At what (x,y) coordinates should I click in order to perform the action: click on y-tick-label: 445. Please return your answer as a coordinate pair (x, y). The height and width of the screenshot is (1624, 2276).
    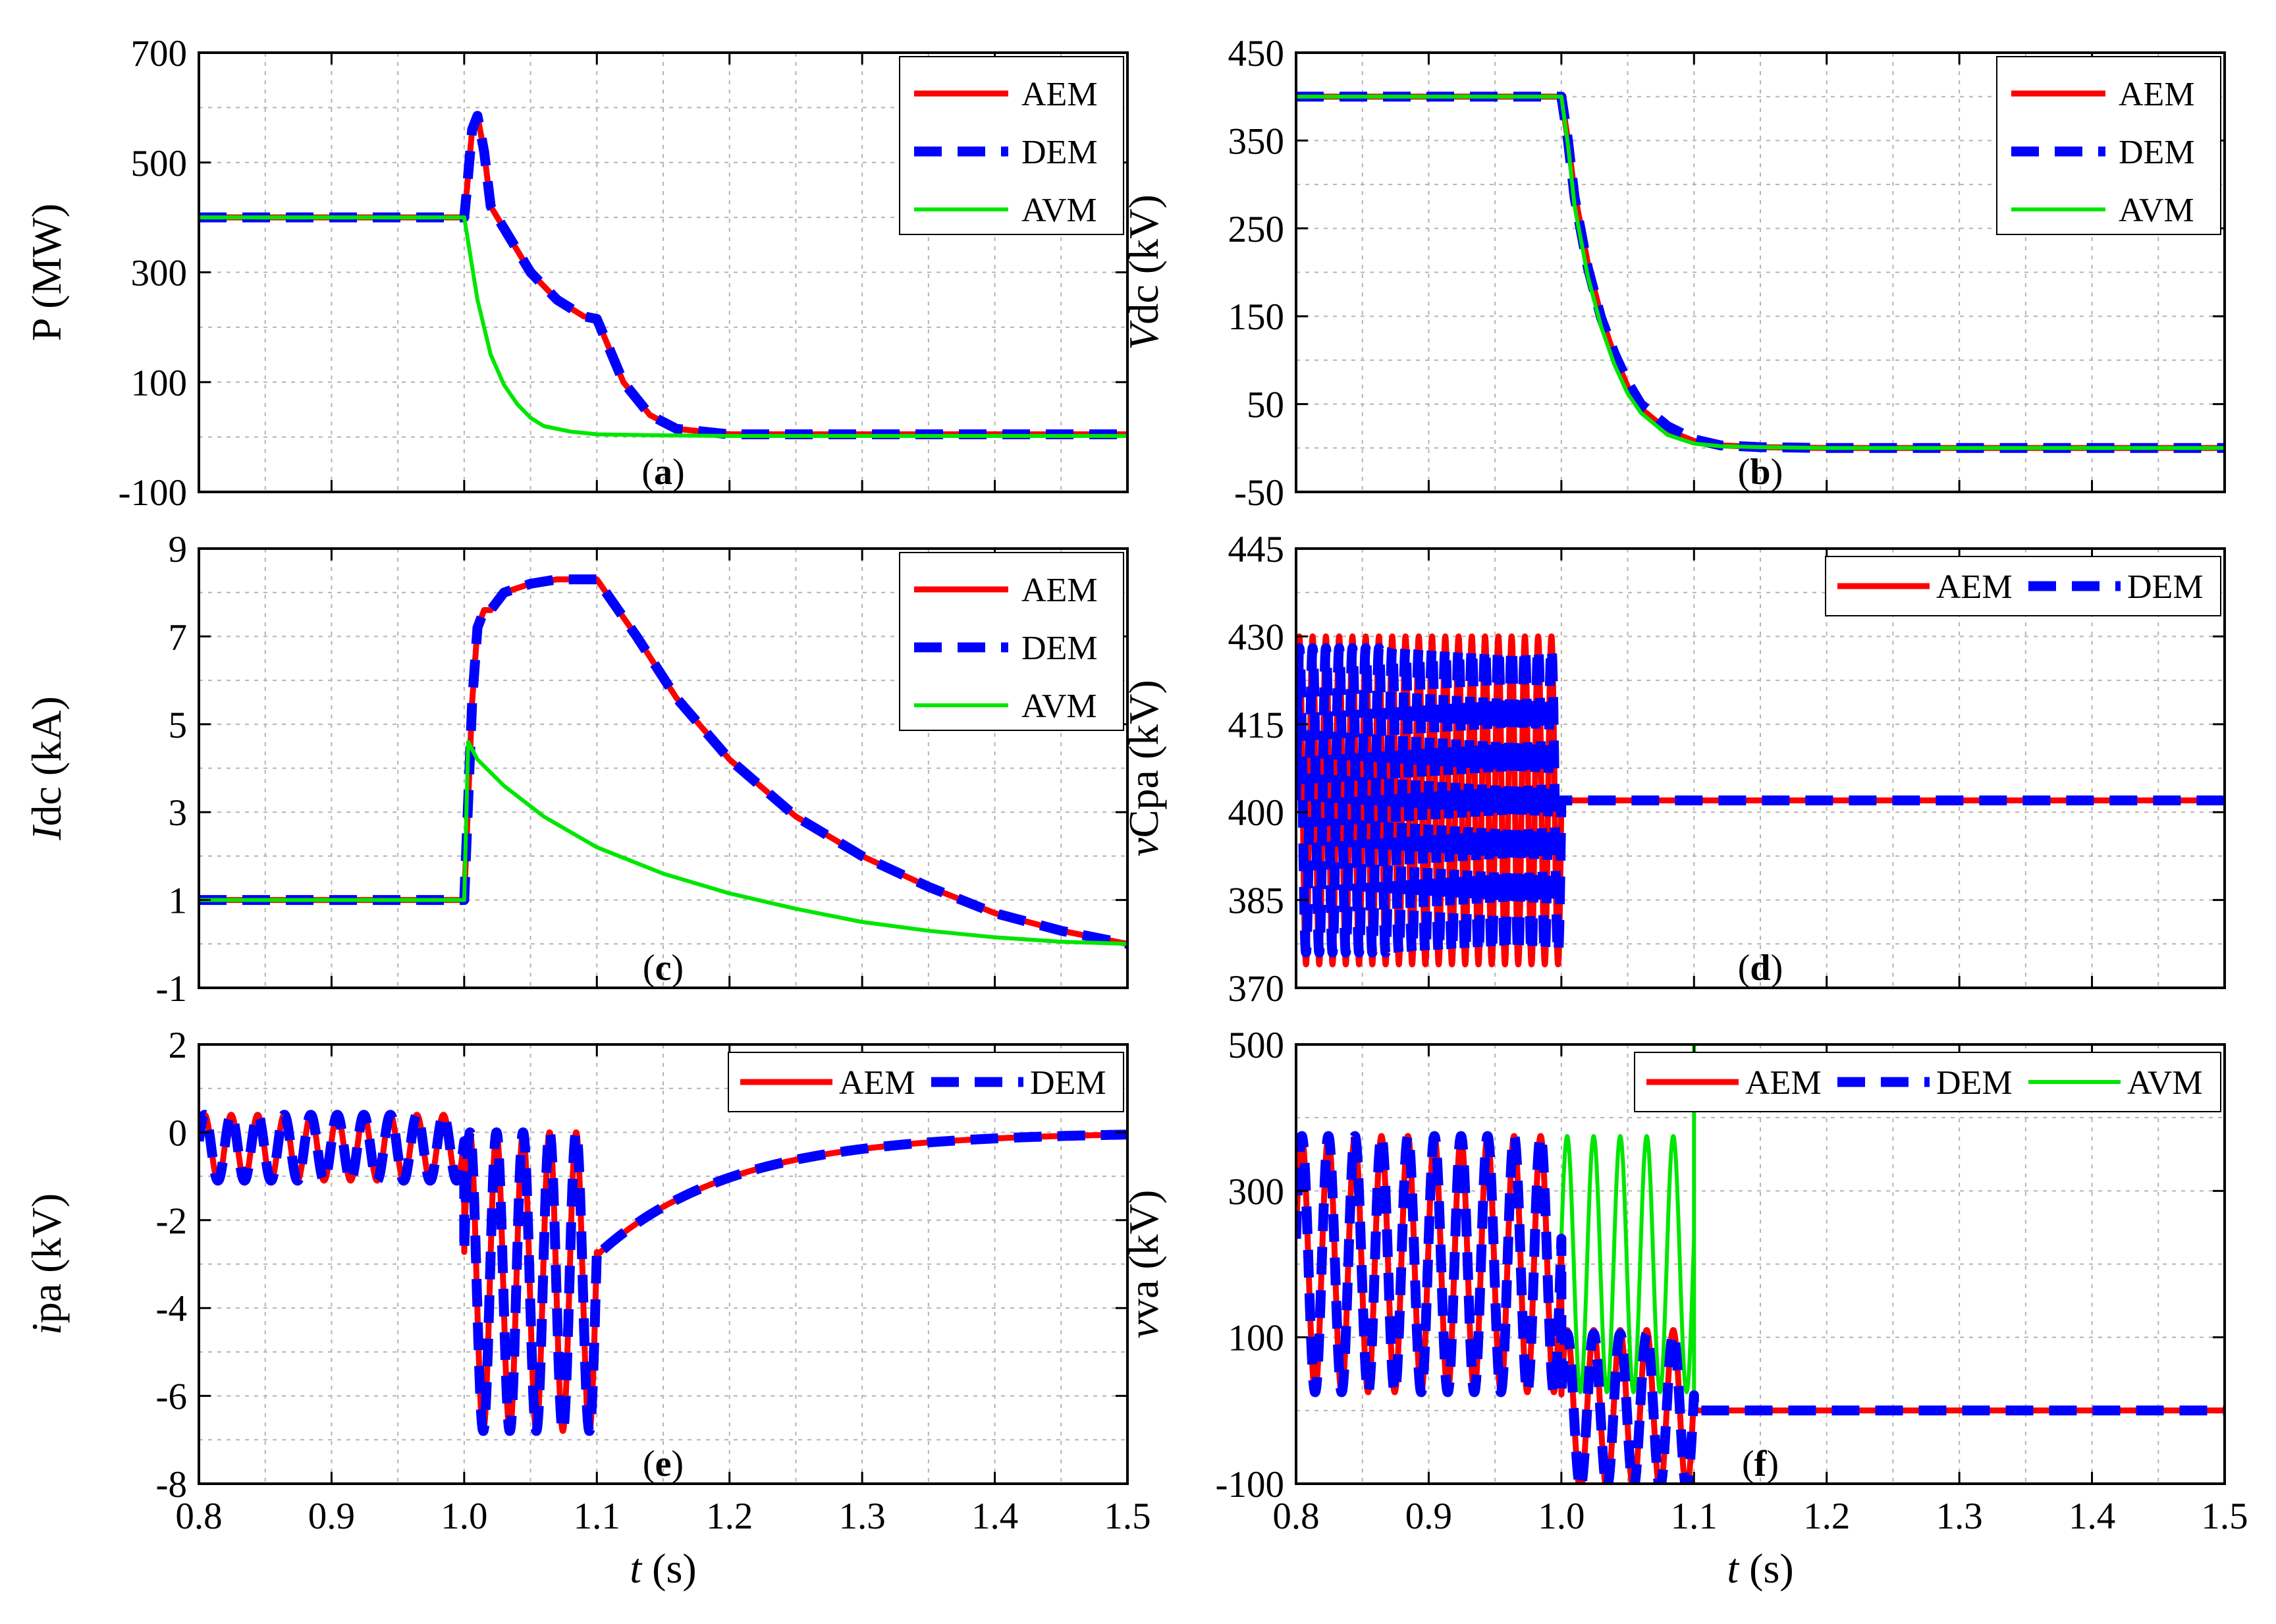
    Looking at the image, I should click on (1256, 549).